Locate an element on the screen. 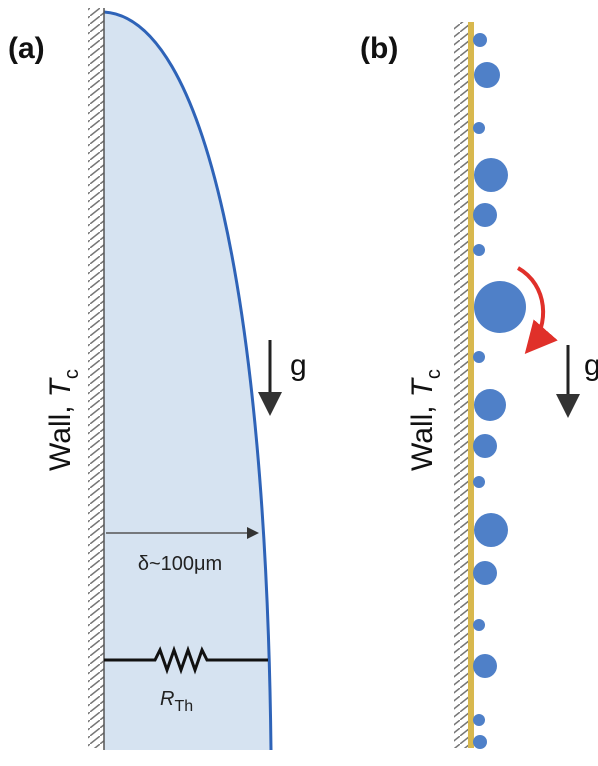 The width and height of the screenshot is (598, 766). thermal-resistor is located at coordinates (186, 660).